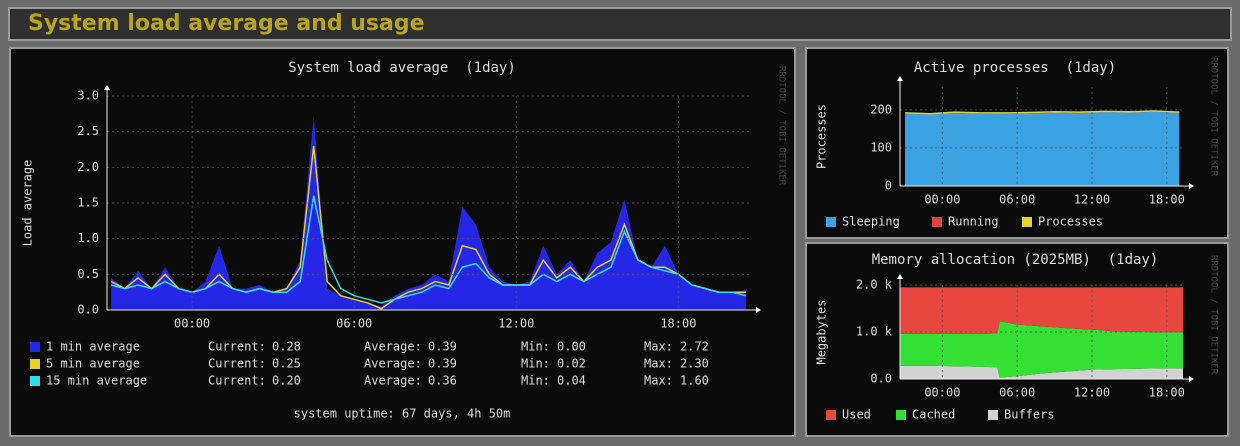 The height and width of the screenshot is (446, 1240). Describe the element at coordinates (88, 203) in the screenshot. I see `y-tick-label: 1.5` at that location.